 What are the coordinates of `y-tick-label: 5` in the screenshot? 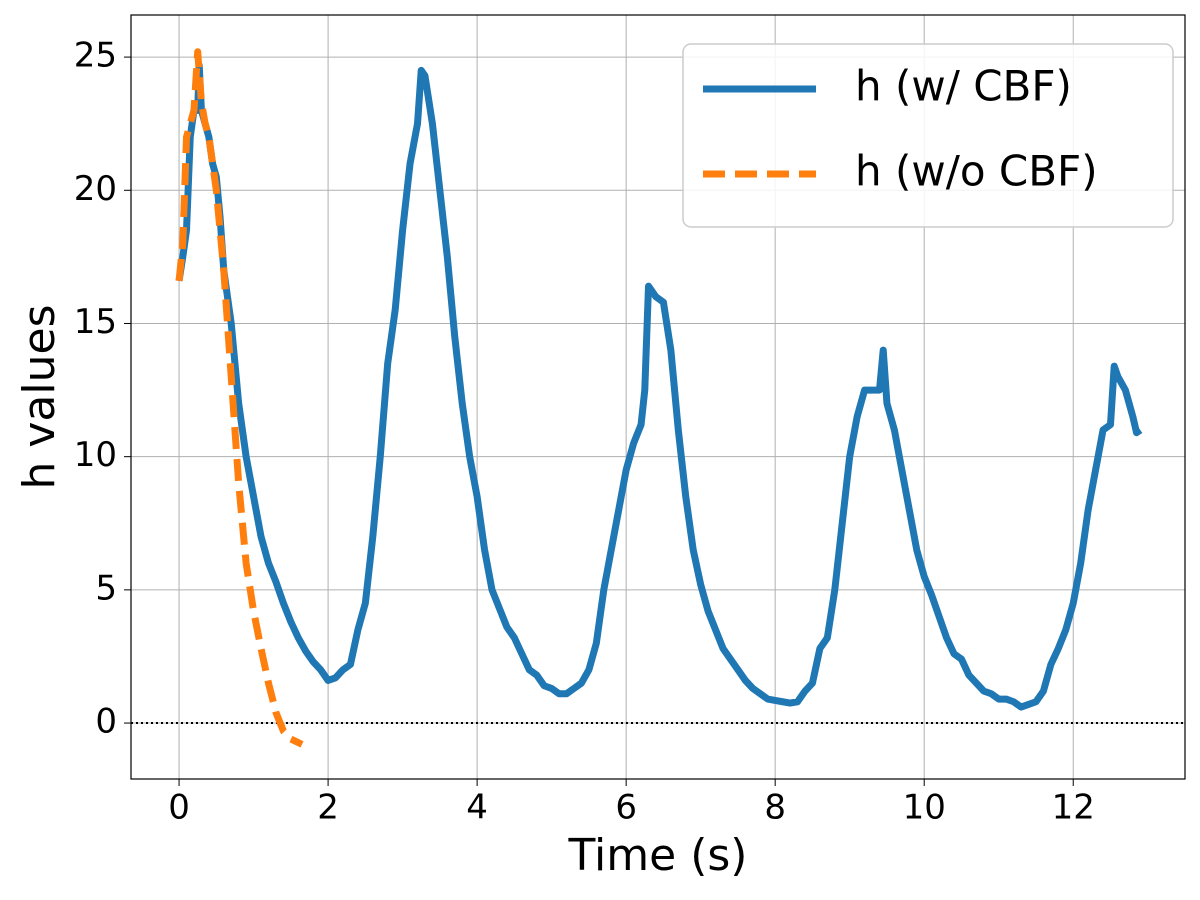 It's located at (106, 588).